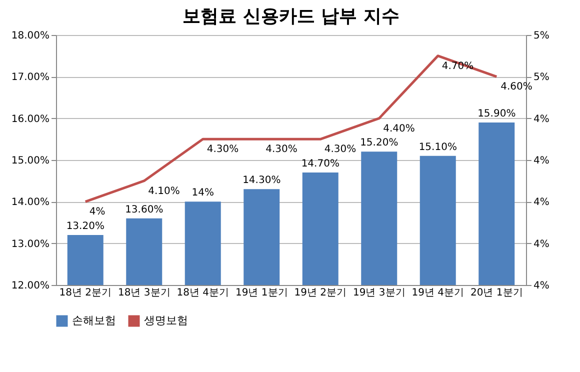  Describe the element at coordinates (261, 293) in the screenshot. I see `x-tick-label: 19년 1분기` at that location.